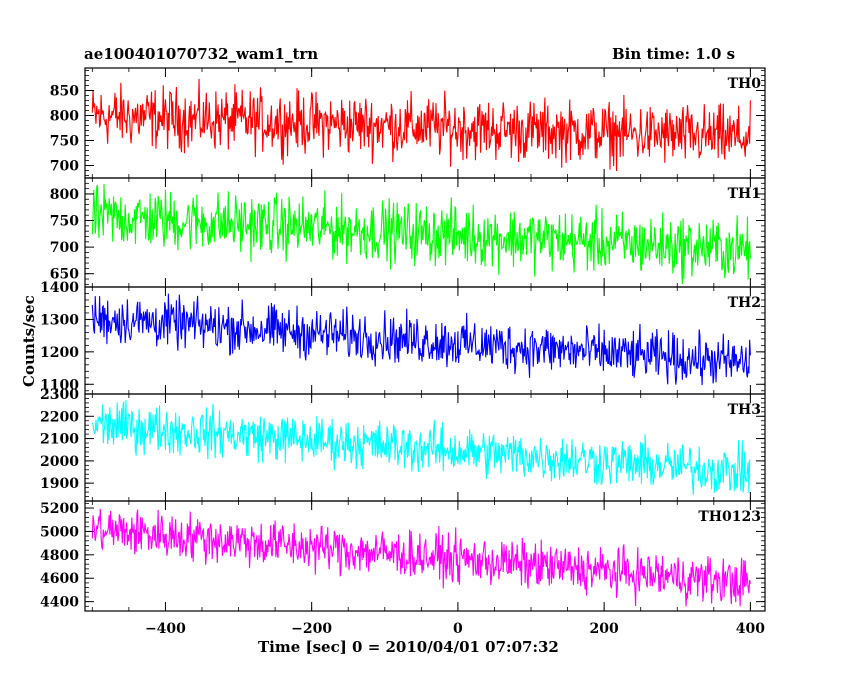  Describe the element at coordinates (421, 339) in the screenshot. I see `series-th2` at that location.